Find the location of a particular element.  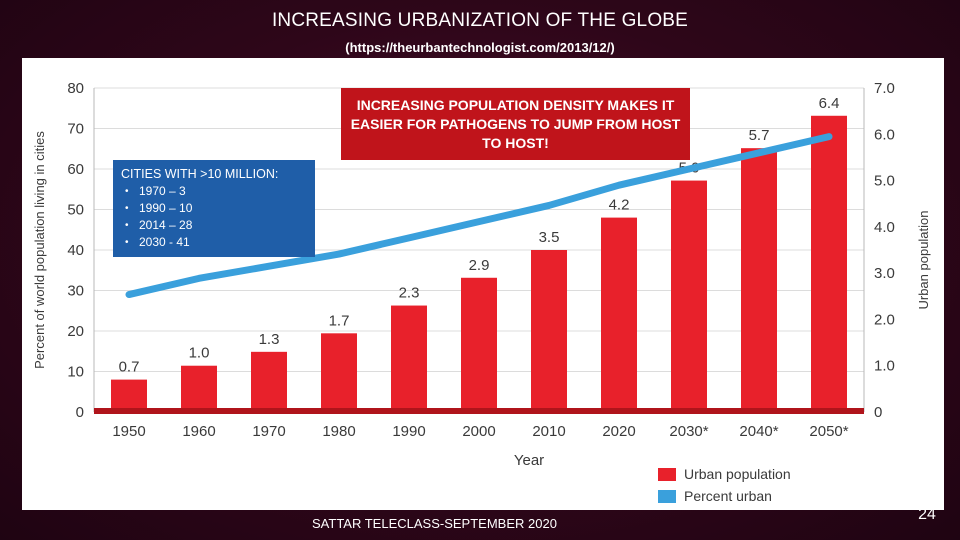

right-tick-label: 1.0 is located at coordinates (884, 366).